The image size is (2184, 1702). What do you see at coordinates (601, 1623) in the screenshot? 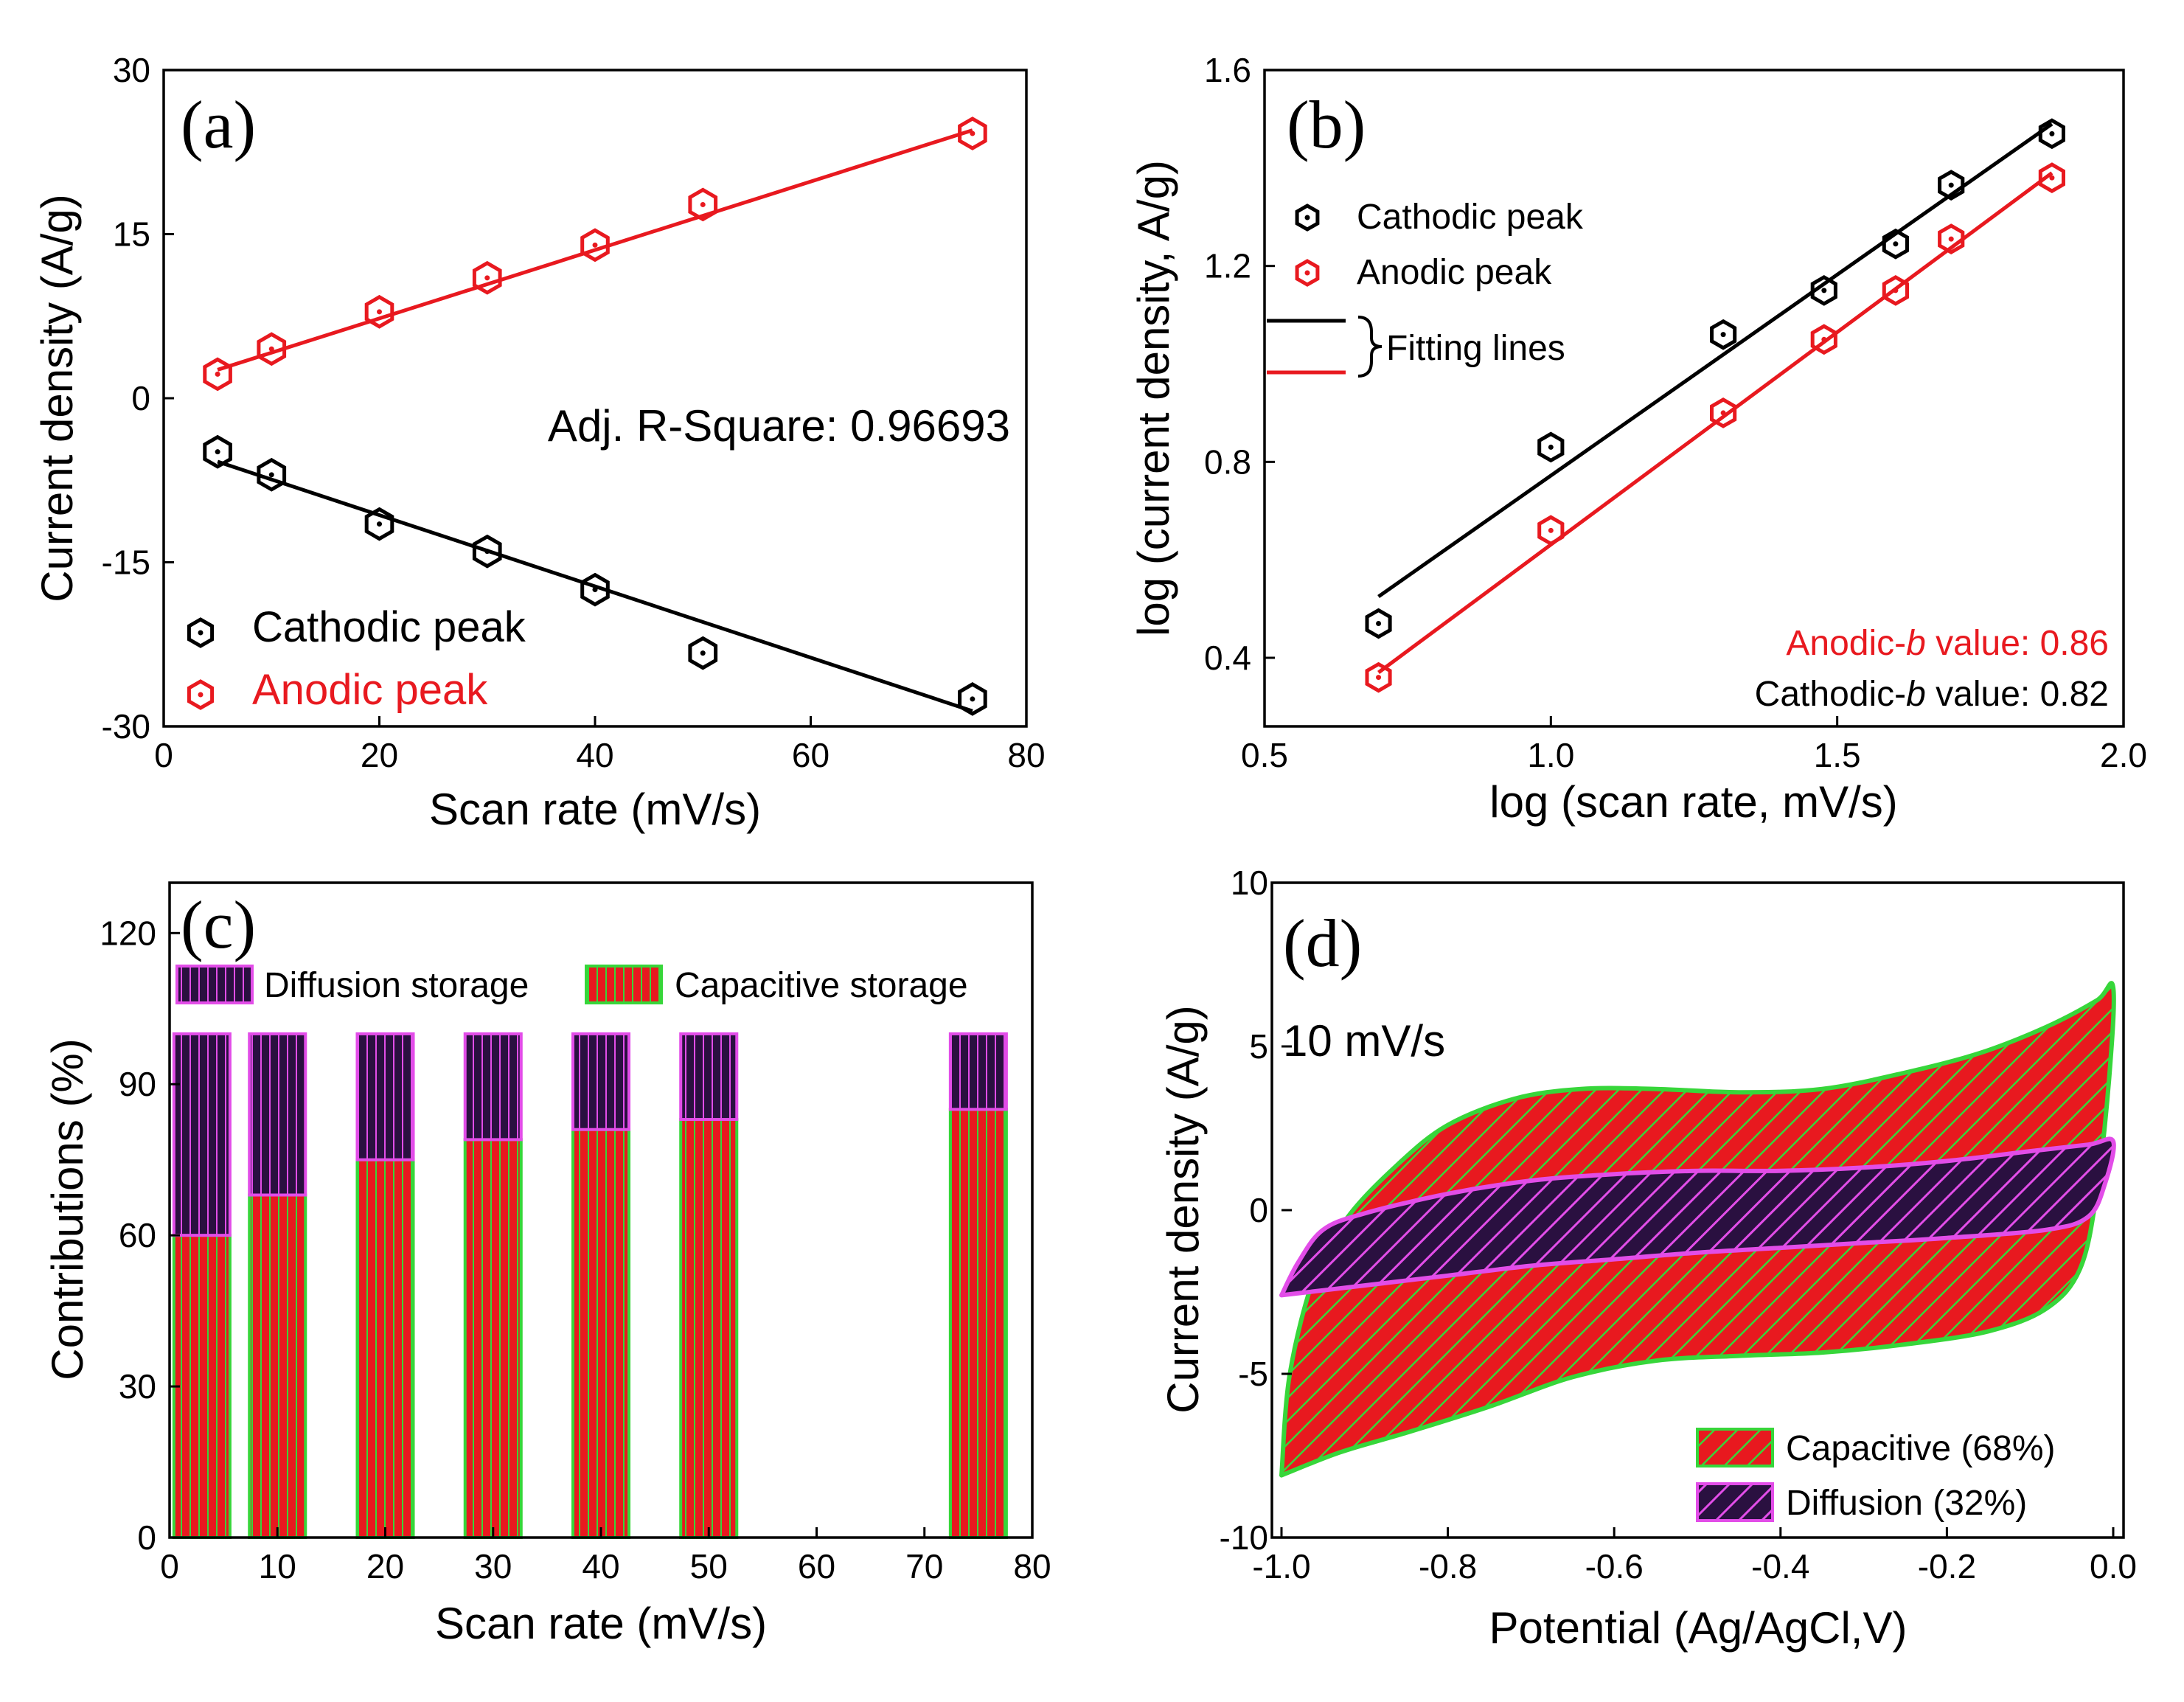
I see `panel-c-x-label: Scan rate (mV/s)` at bounding box center [601, 1623].